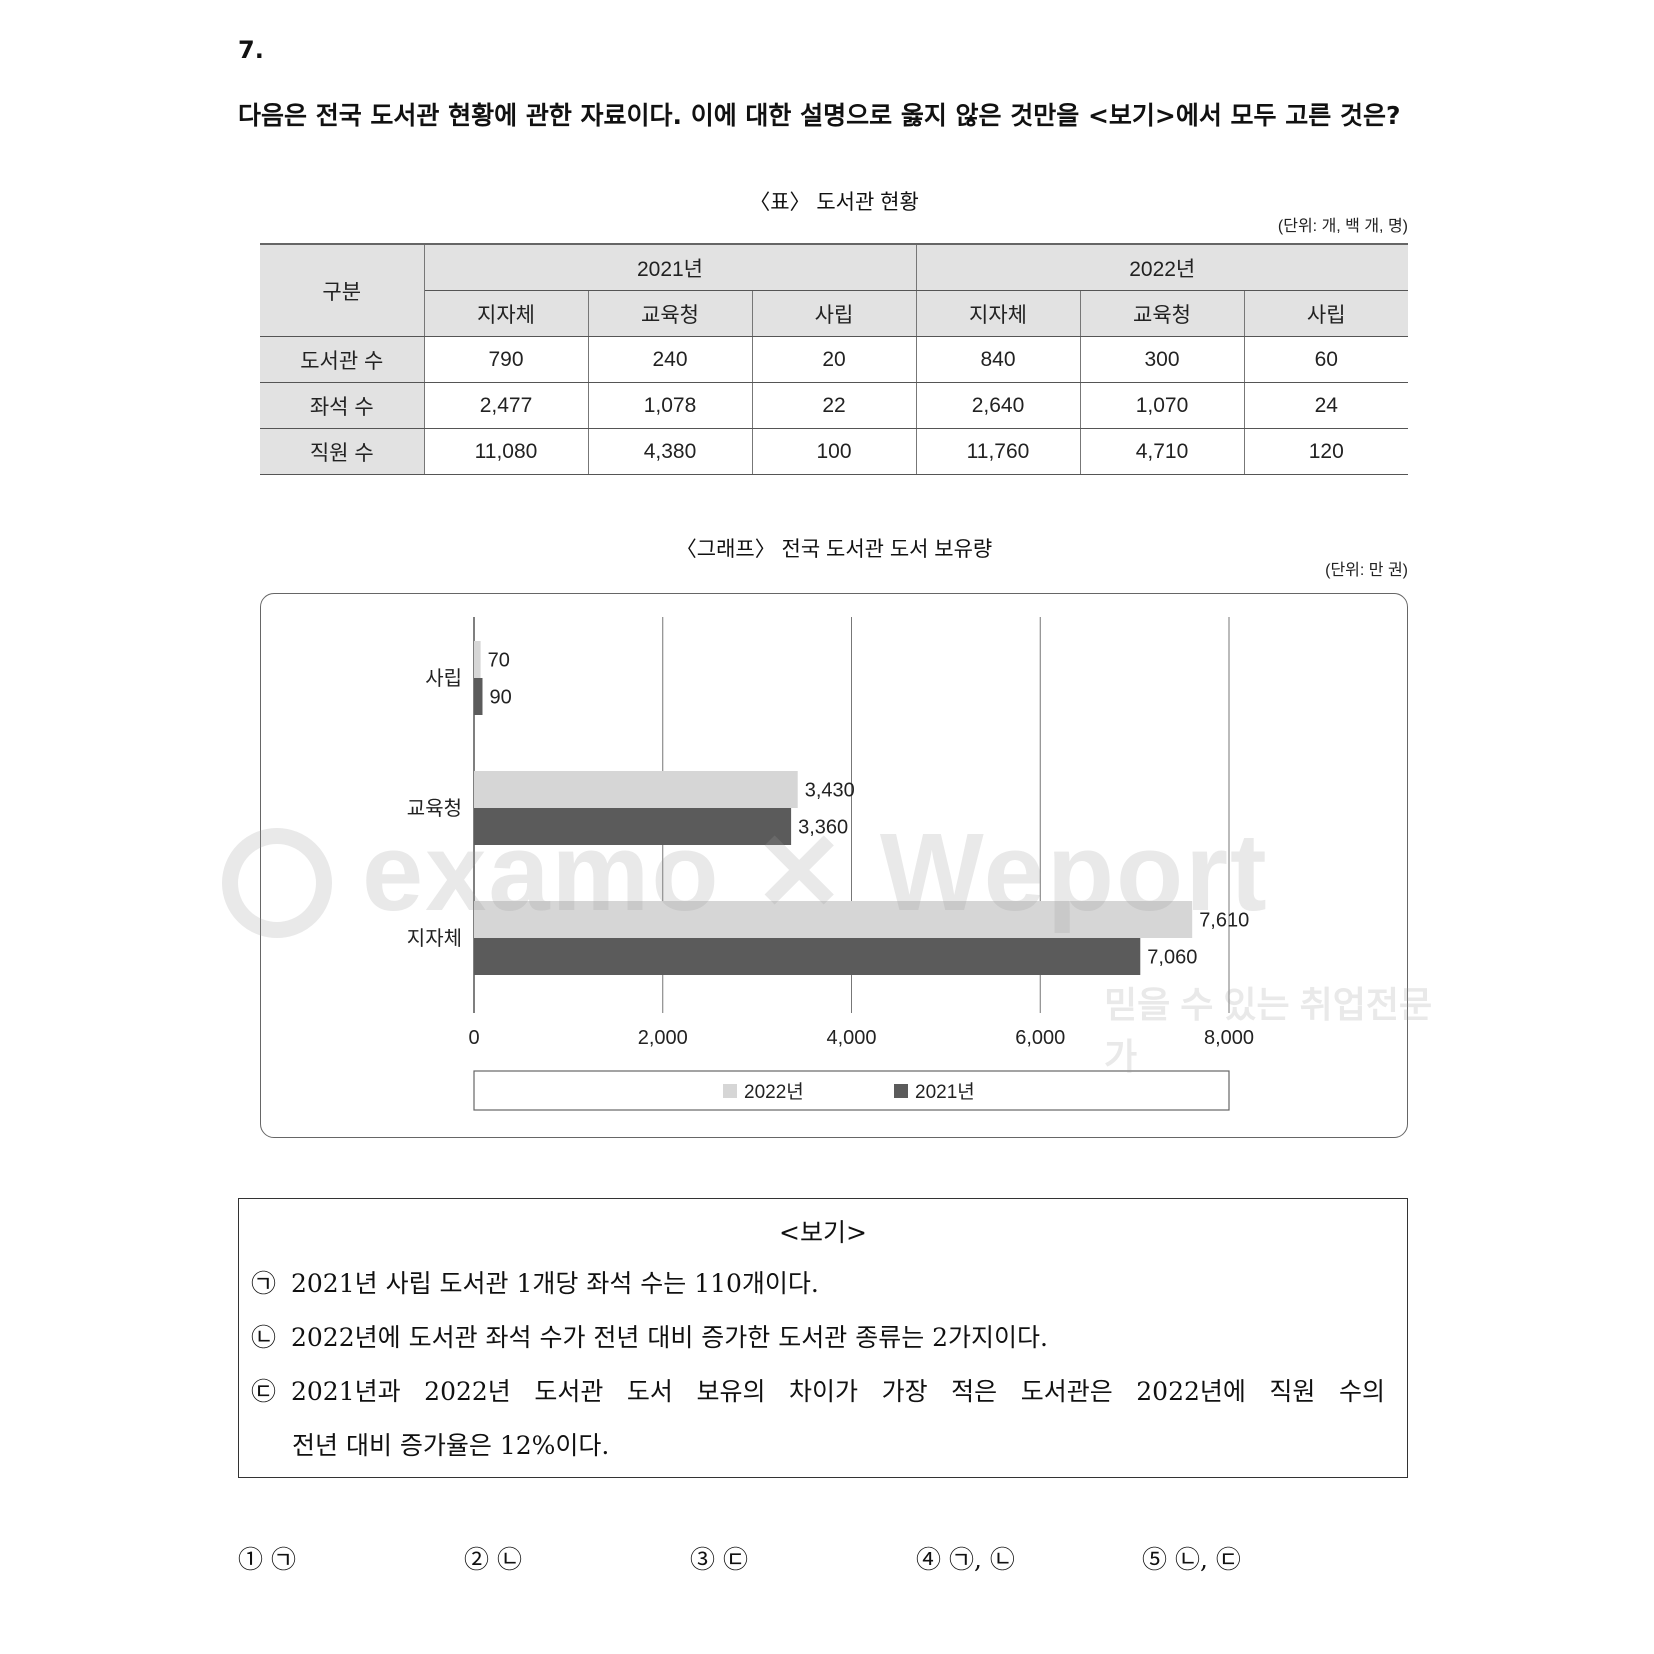 The image size is (1654, 1654). I want to click on bogi-mark: ㉠, so click(264, 1283).